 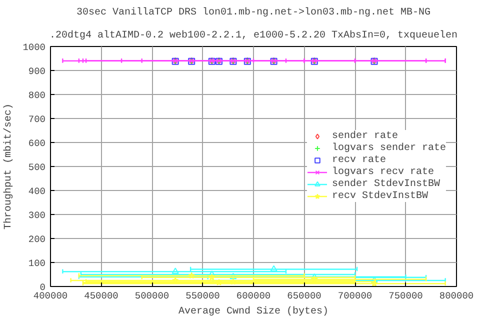 What do you see at coordinates (365, 136) in the screenshot?
I see `legend-label: sender rate` at bounding box center [365, 136].